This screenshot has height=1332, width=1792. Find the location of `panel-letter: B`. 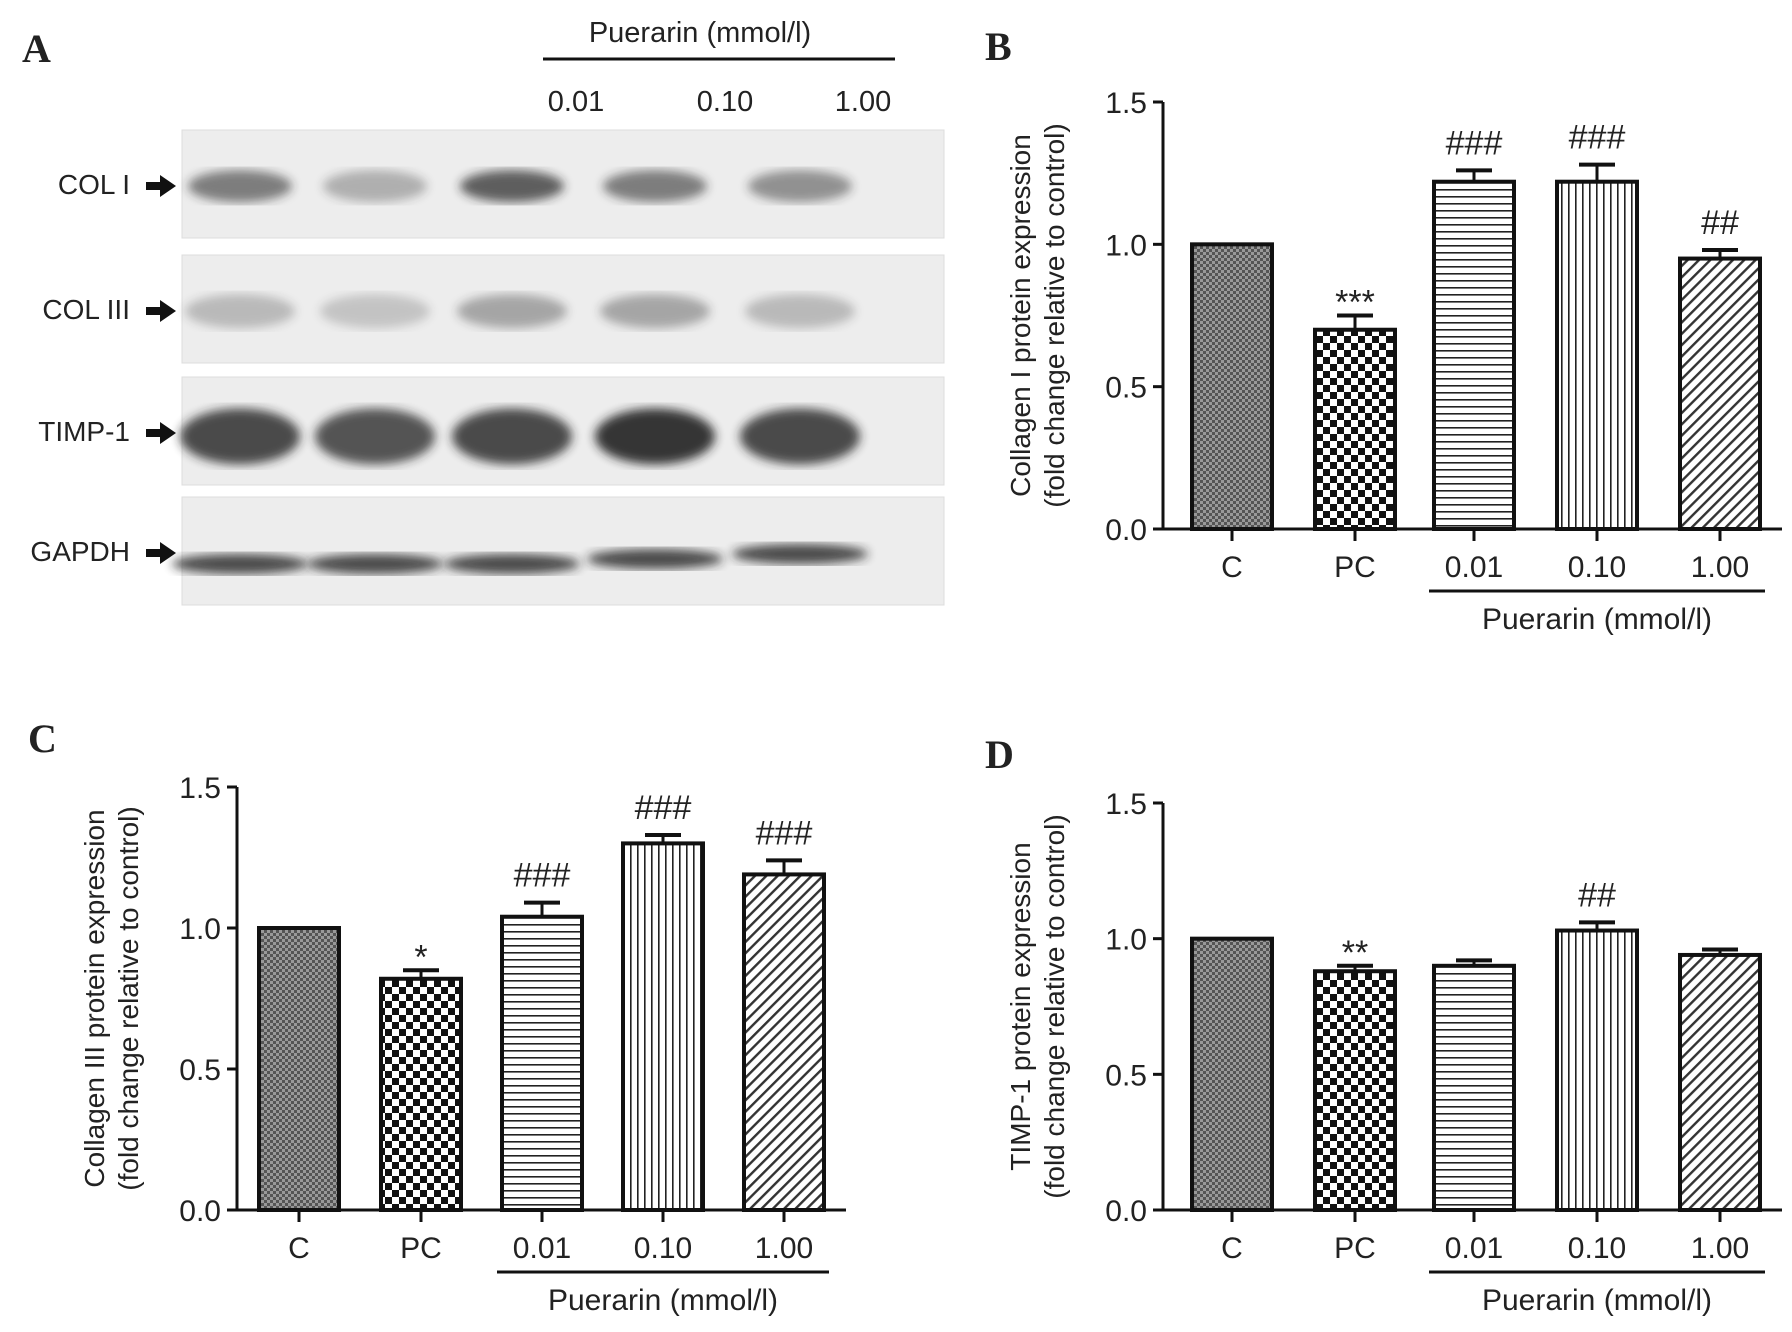

panel-letter: B is located at coordinates (998, 46).